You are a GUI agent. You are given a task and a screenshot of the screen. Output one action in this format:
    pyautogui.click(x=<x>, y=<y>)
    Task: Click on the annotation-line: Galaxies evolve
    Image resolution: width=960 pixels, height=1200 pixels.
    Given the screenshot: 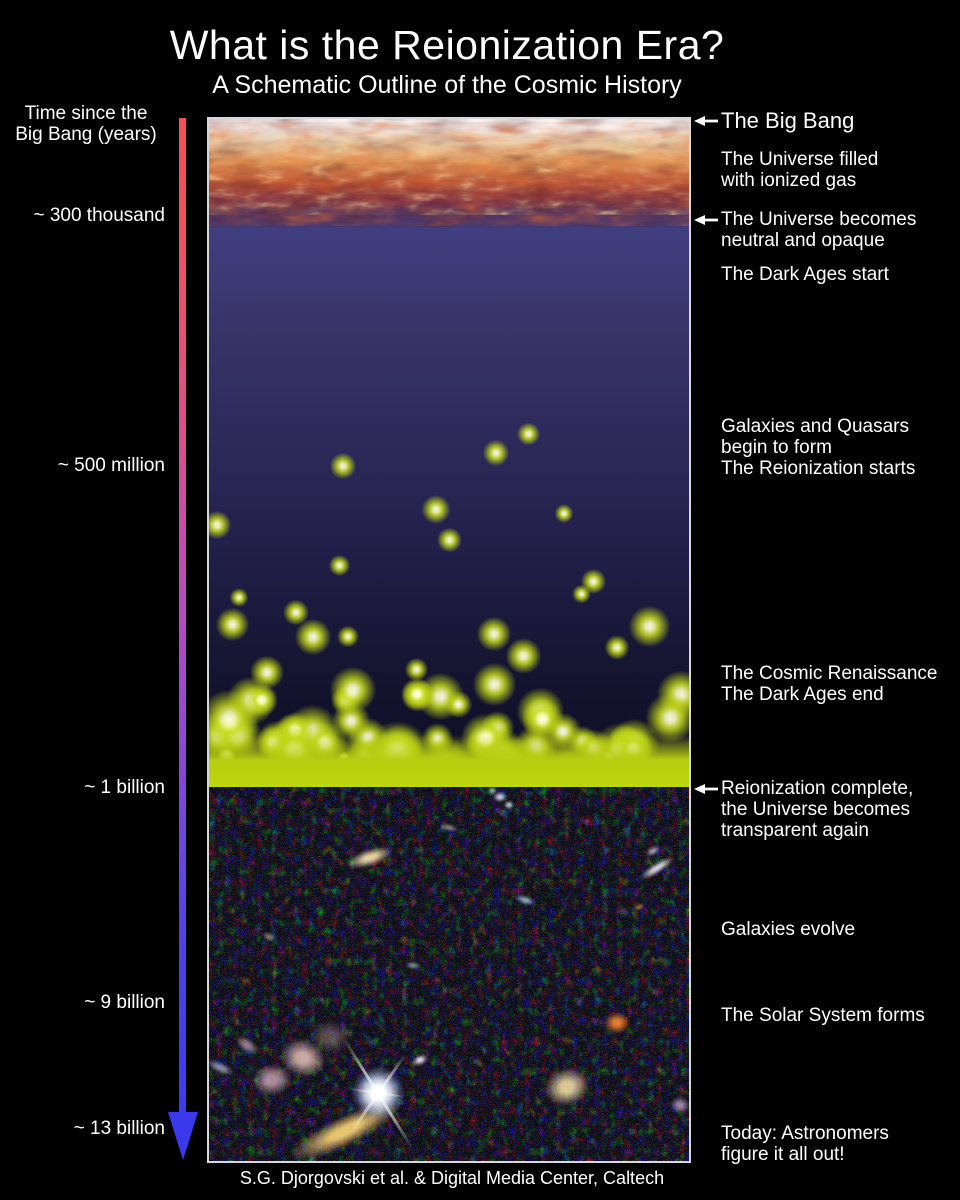 What is the action you would take?
    pyautogui.click(x=788, y=929)
    